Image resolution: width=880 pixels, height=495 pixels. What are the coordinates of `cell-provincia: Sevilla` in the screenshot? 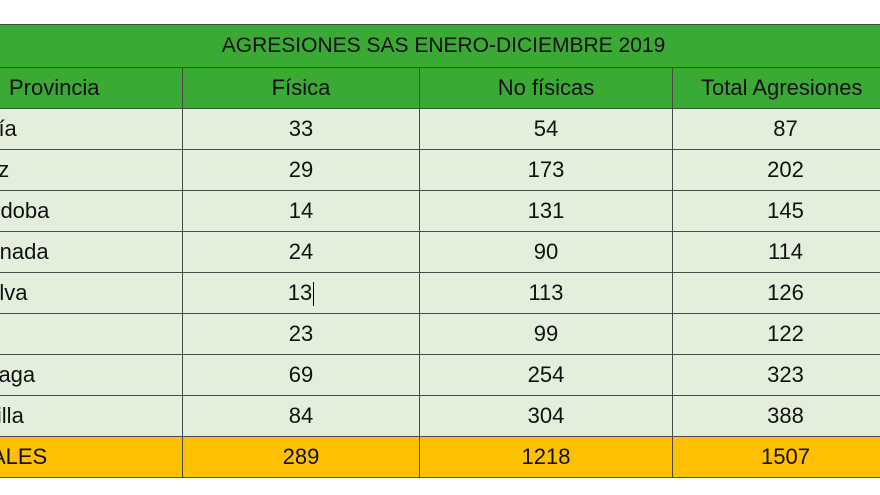 It's located at (91, 416).